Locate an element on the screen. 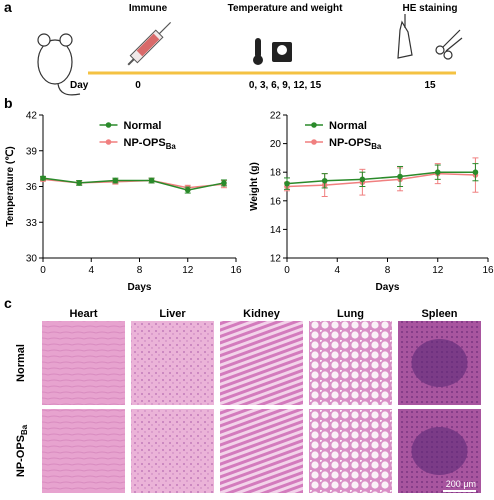 The height and width of the screenshot is (500, 494). row-label-main: Normal is located at coordinates (21, 363).